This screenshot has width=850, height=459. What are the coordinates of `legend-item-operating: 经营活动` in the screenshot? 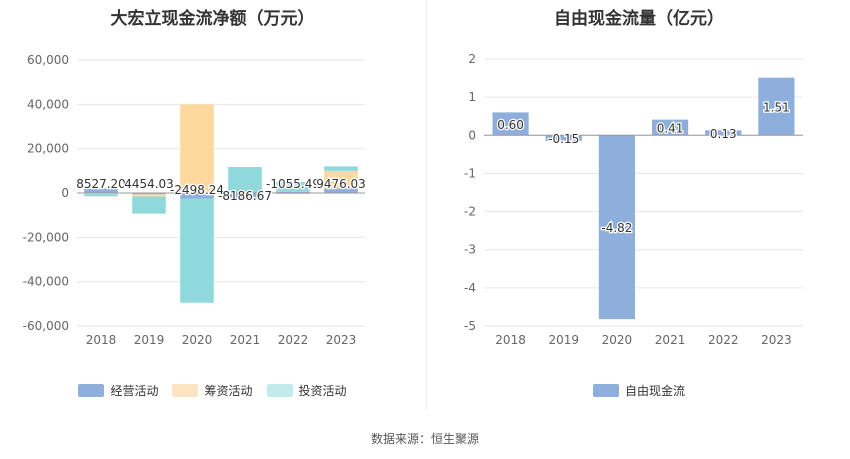 It's located at (118, 390).